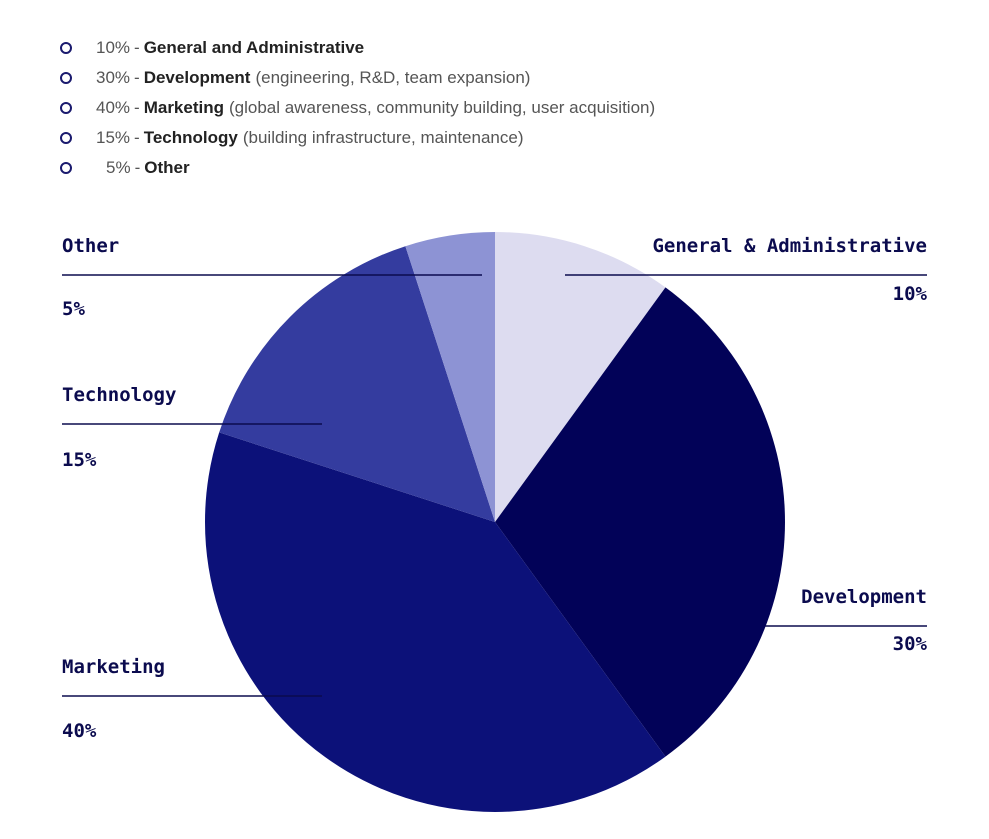 The width and height of the screenshot is (989, 839). I want to click on slice-value-development: 30%, so click(910, 644).